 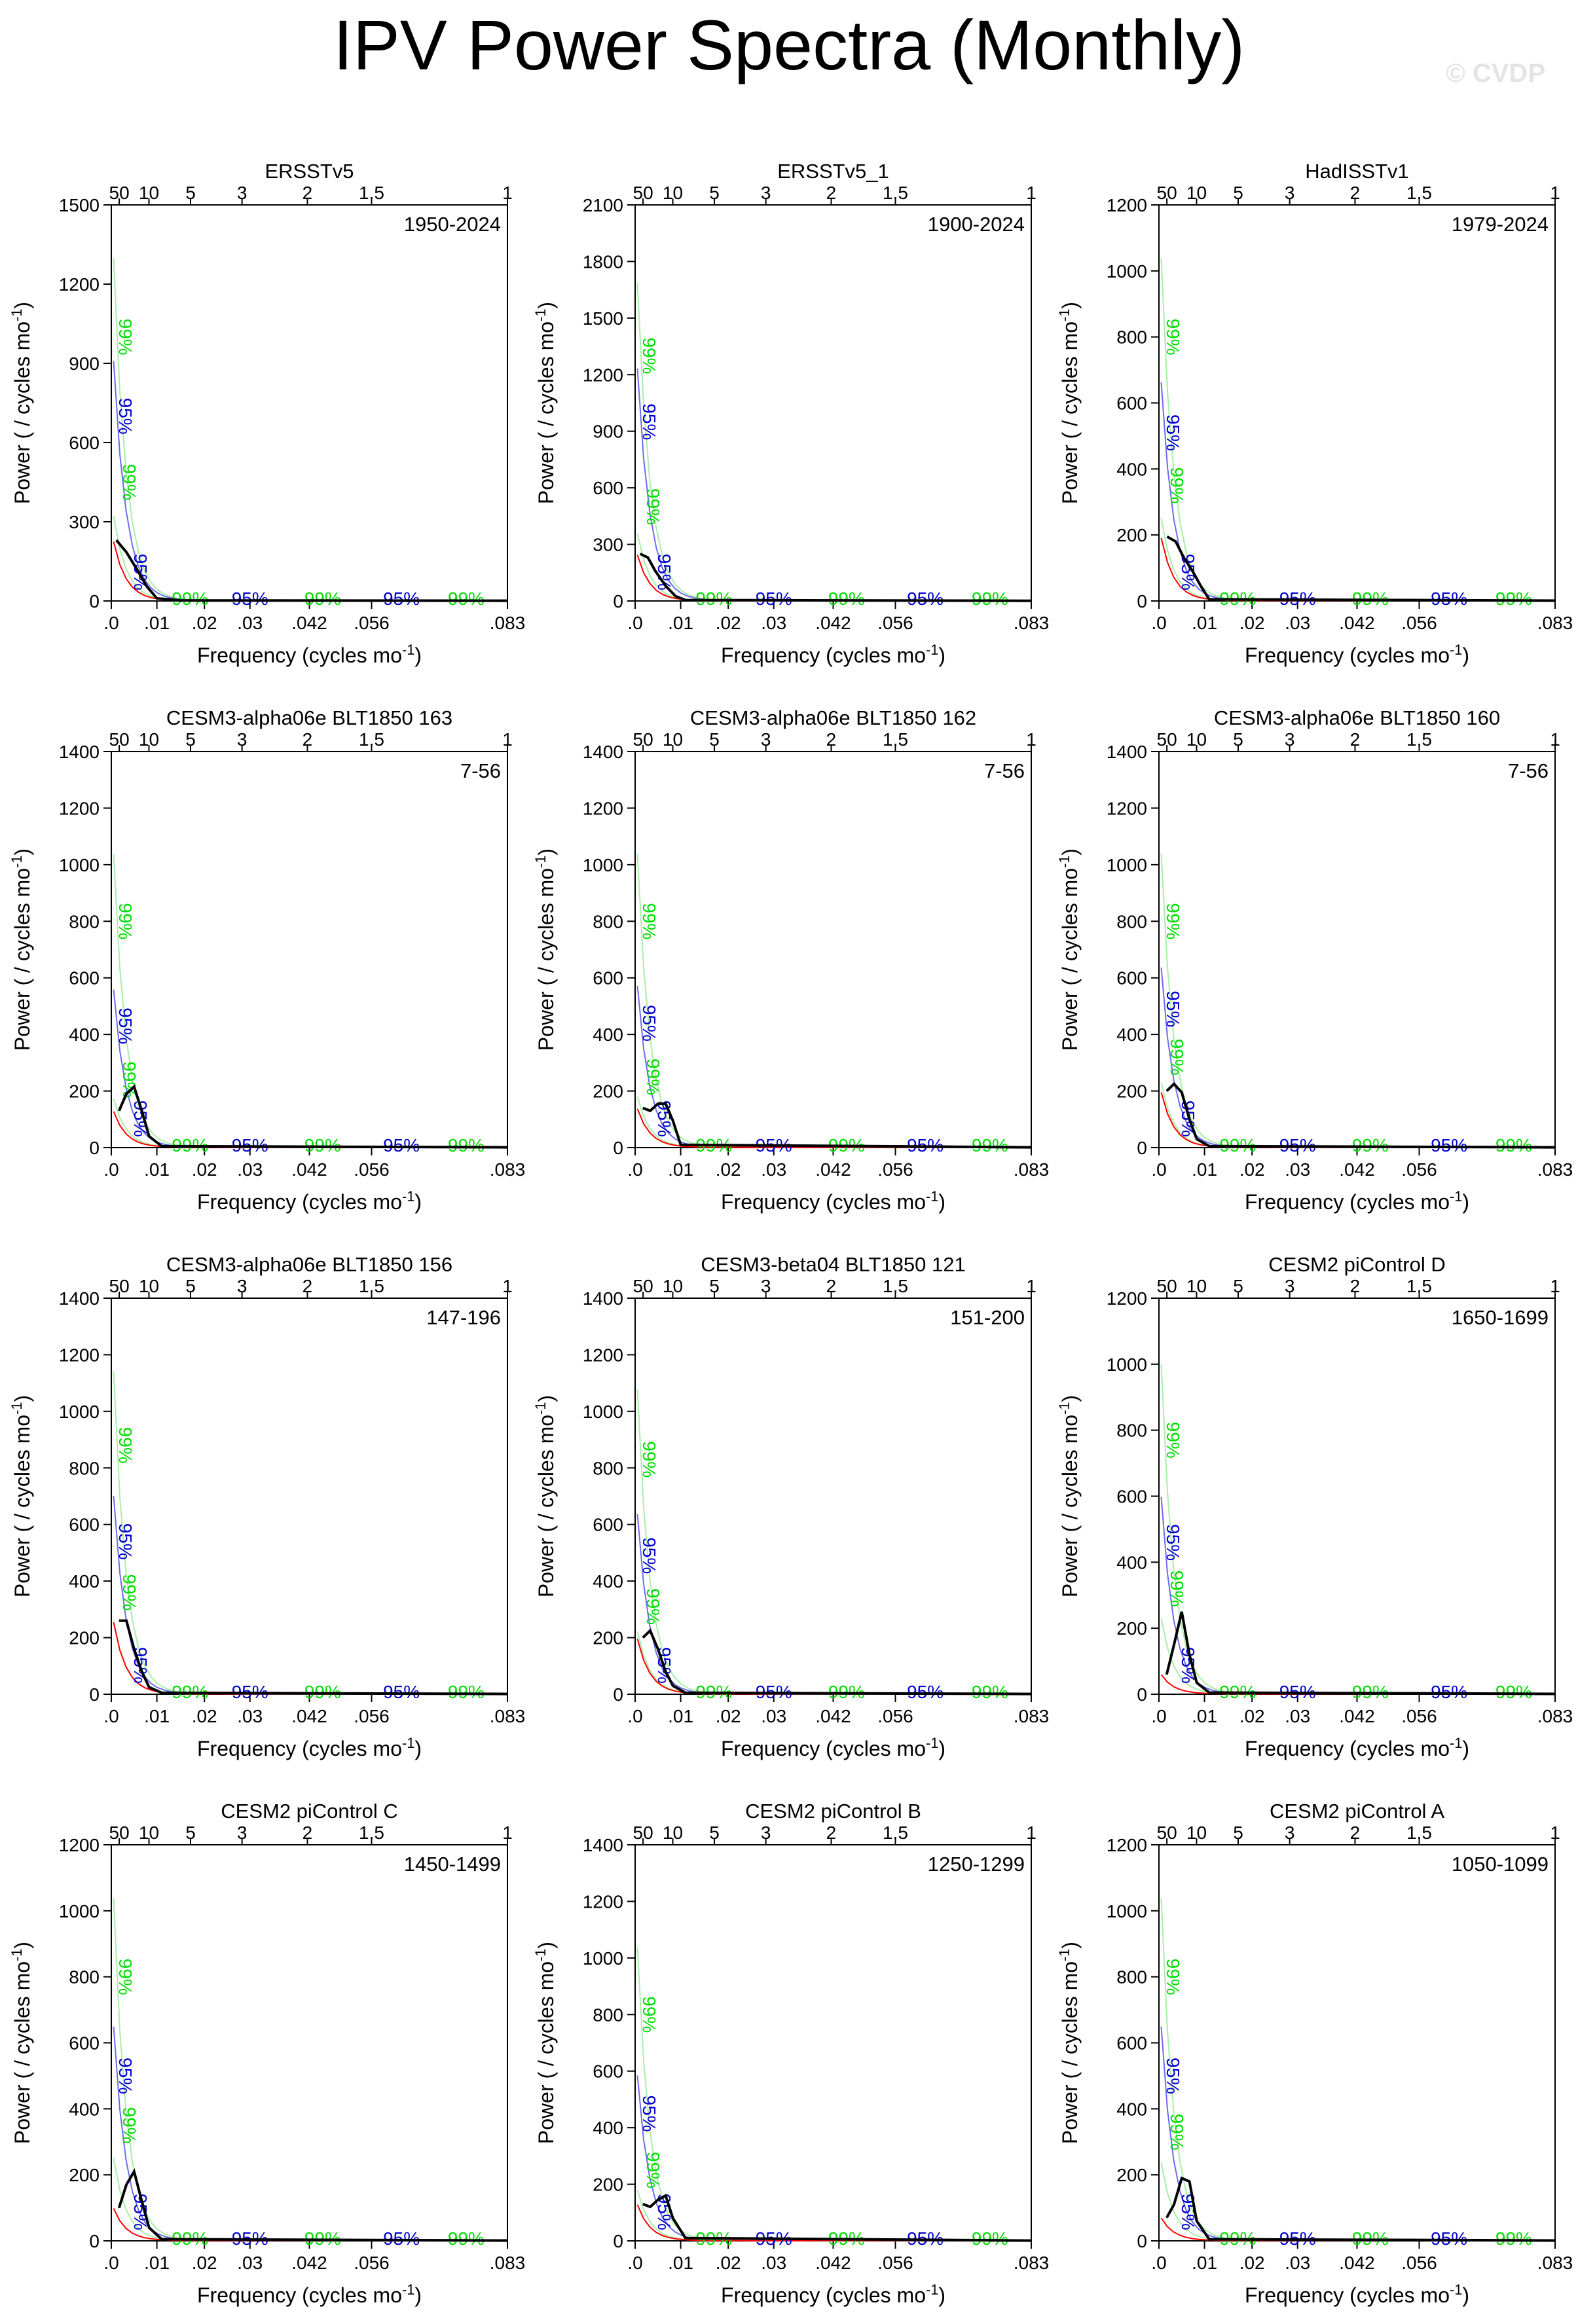 What do you see at coordinates (833, 717) in the screenshot?
I see `panel-title: CESM3-alpha06e BLT1850 162` at bounding box center [833, 717].